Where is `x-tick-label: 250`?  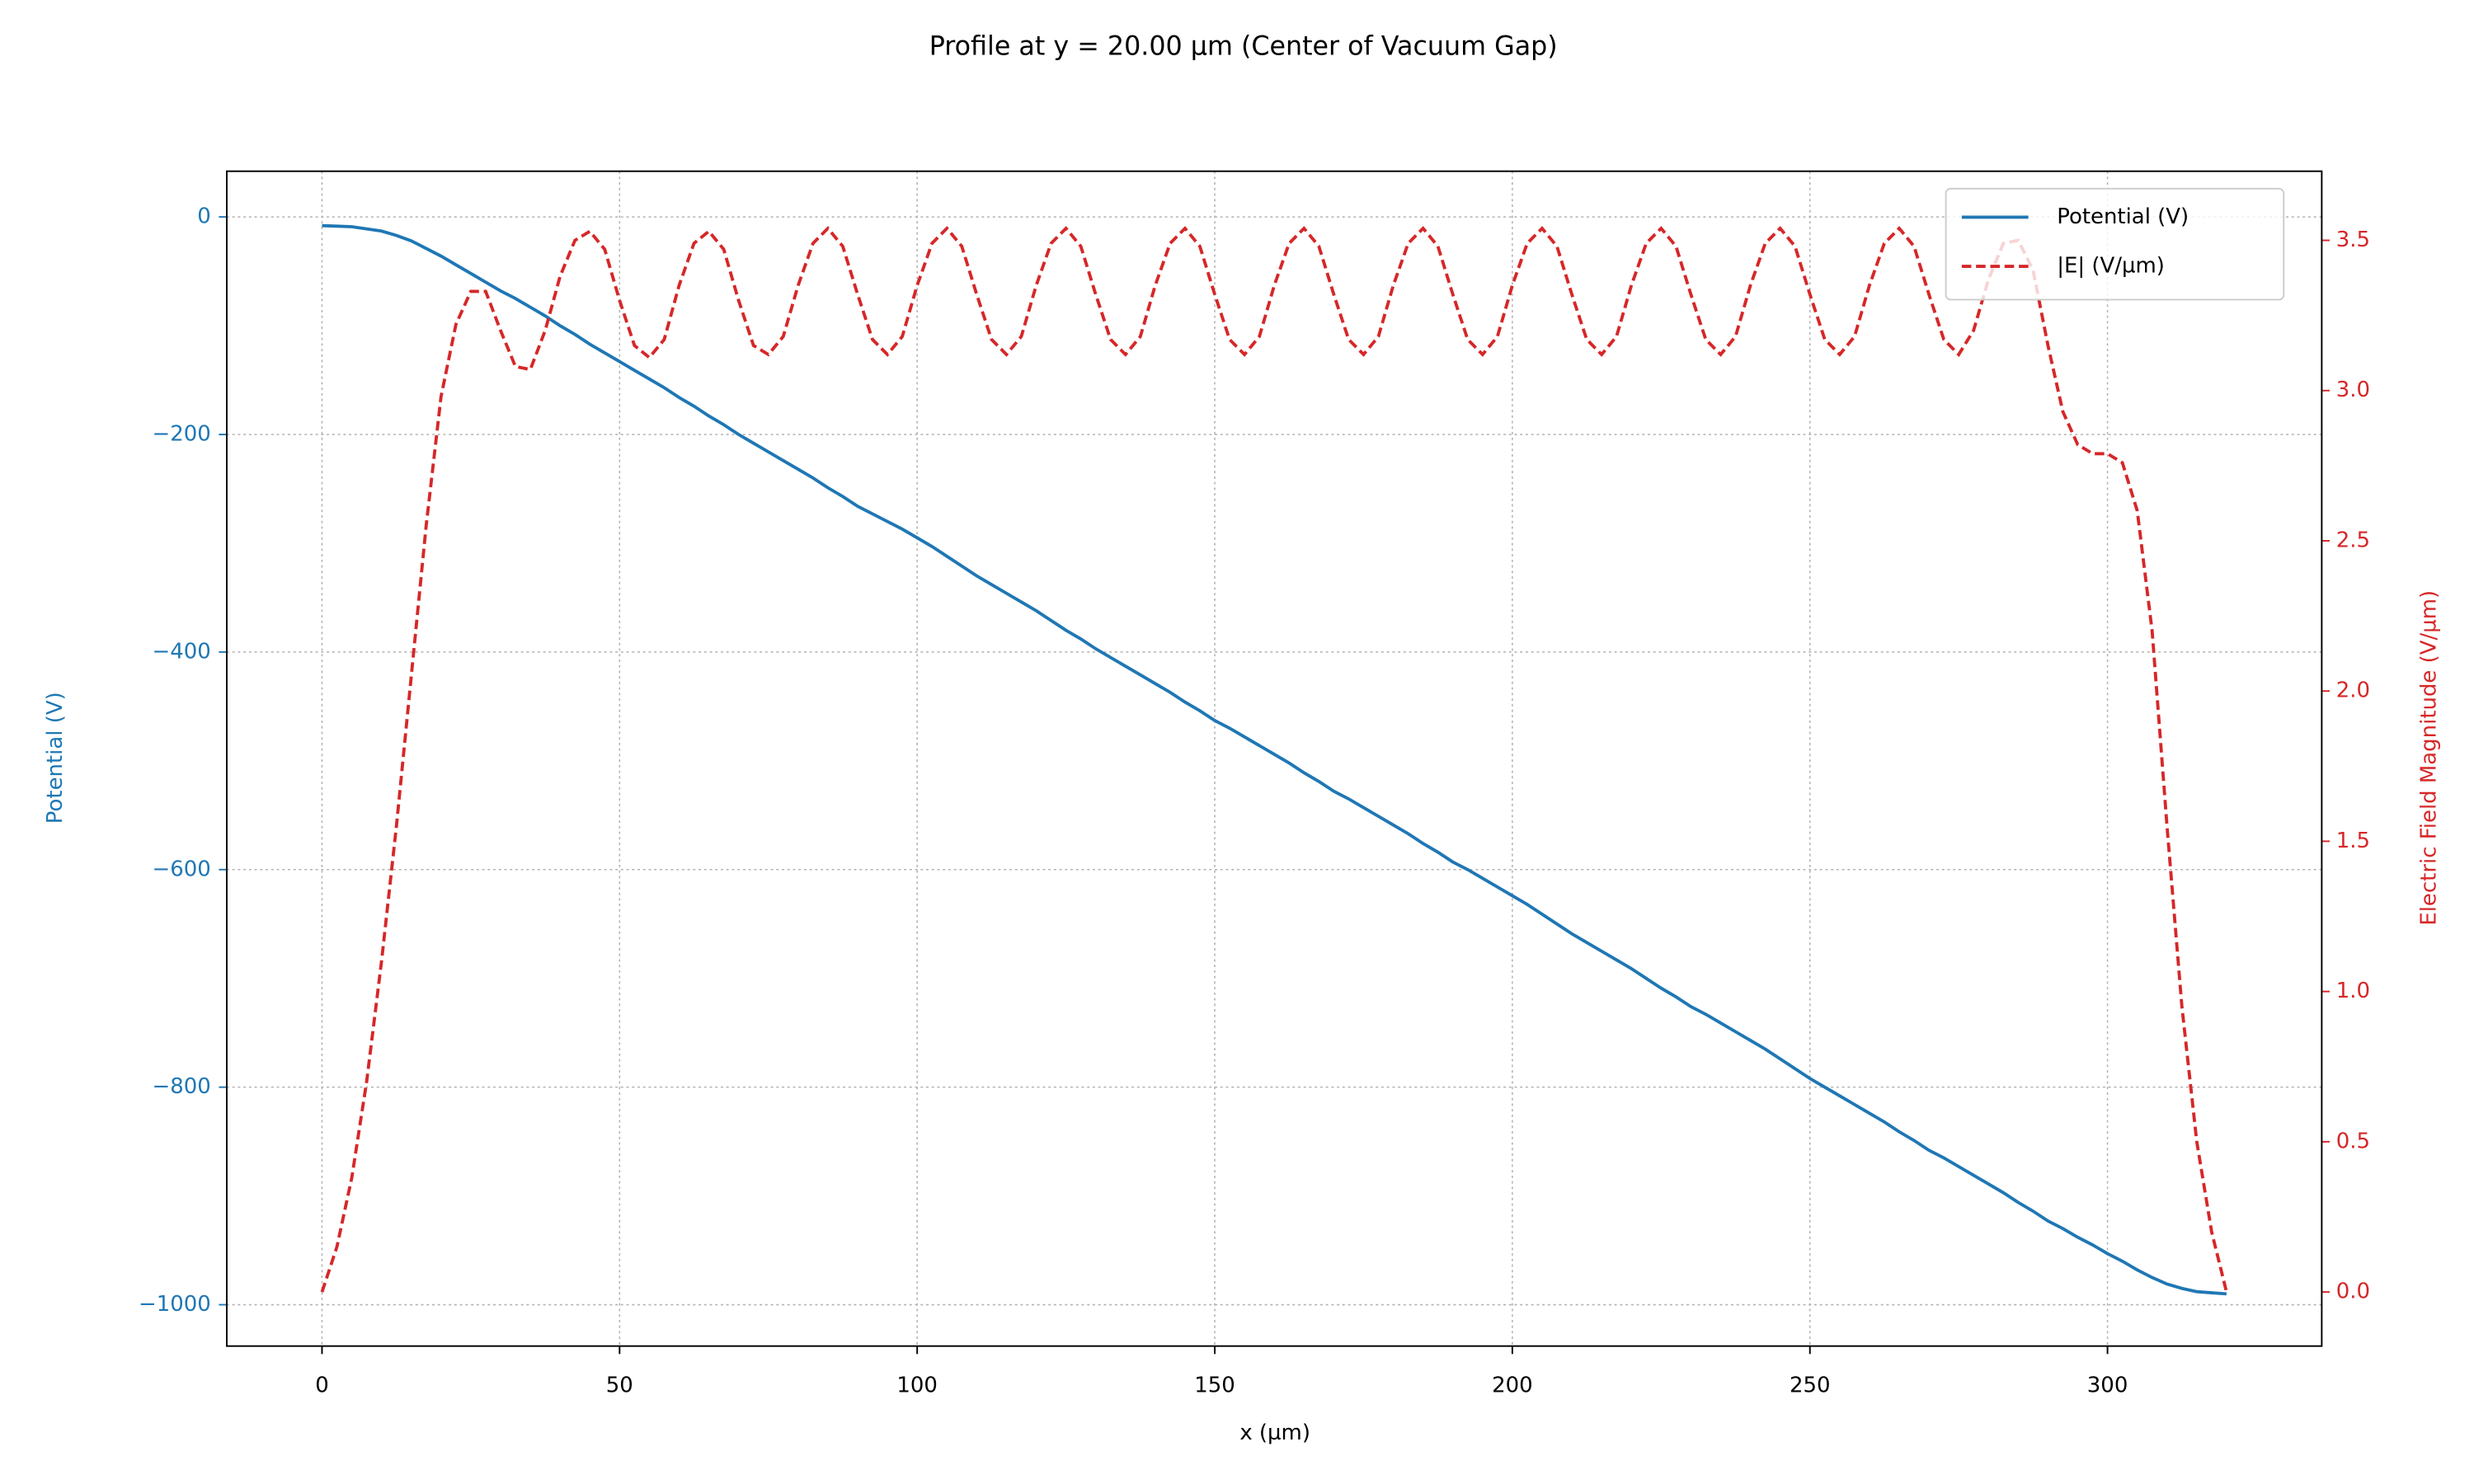 x-tick-label: 250 is located at coordinates (1810, 1385).